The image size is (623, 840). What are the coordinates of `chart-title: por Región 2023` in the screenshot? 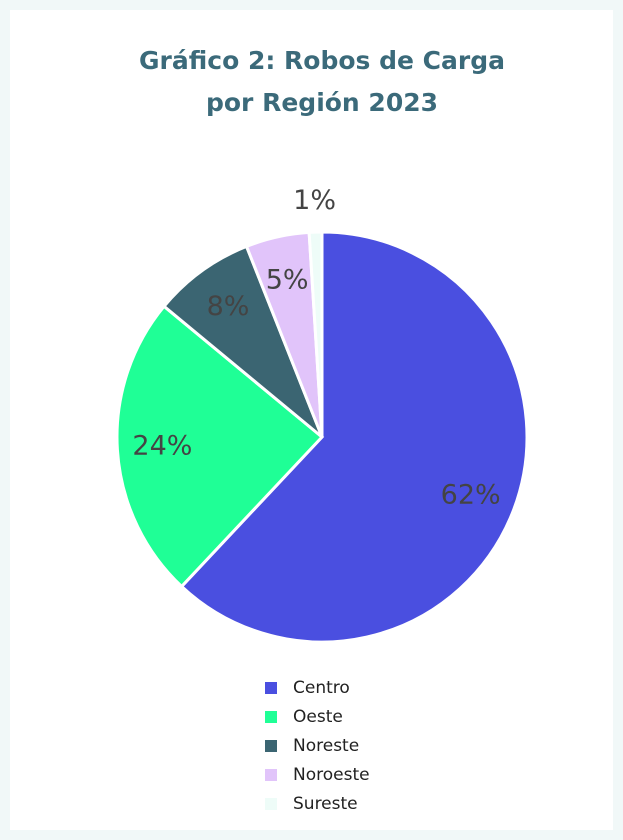 It's located at (322, 102).